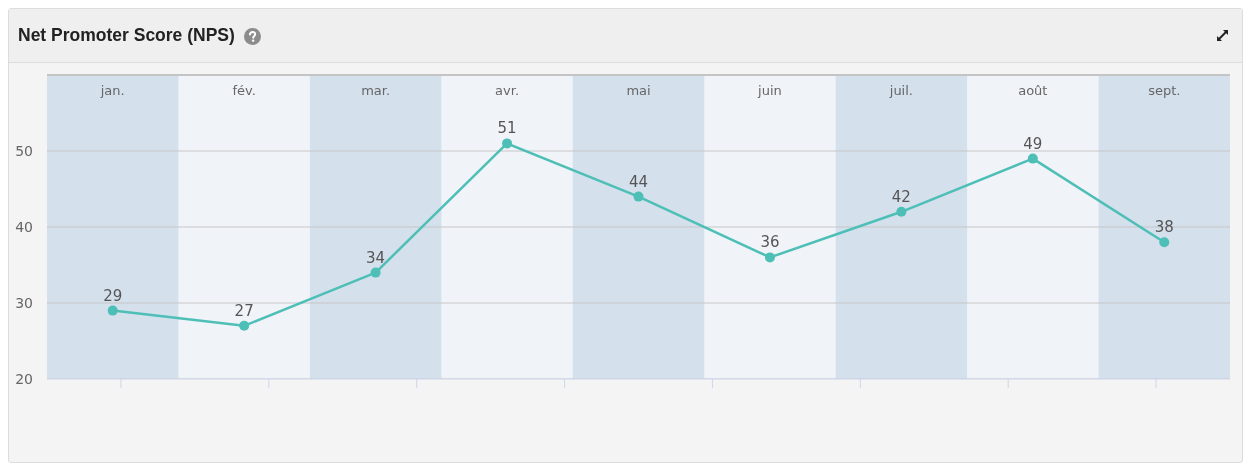 This screenshot has height=471, width=1251. What do you see at coordinates (376, 257) in the screenshot?
I see `data-label: 34` at bounding box center [376, 257].